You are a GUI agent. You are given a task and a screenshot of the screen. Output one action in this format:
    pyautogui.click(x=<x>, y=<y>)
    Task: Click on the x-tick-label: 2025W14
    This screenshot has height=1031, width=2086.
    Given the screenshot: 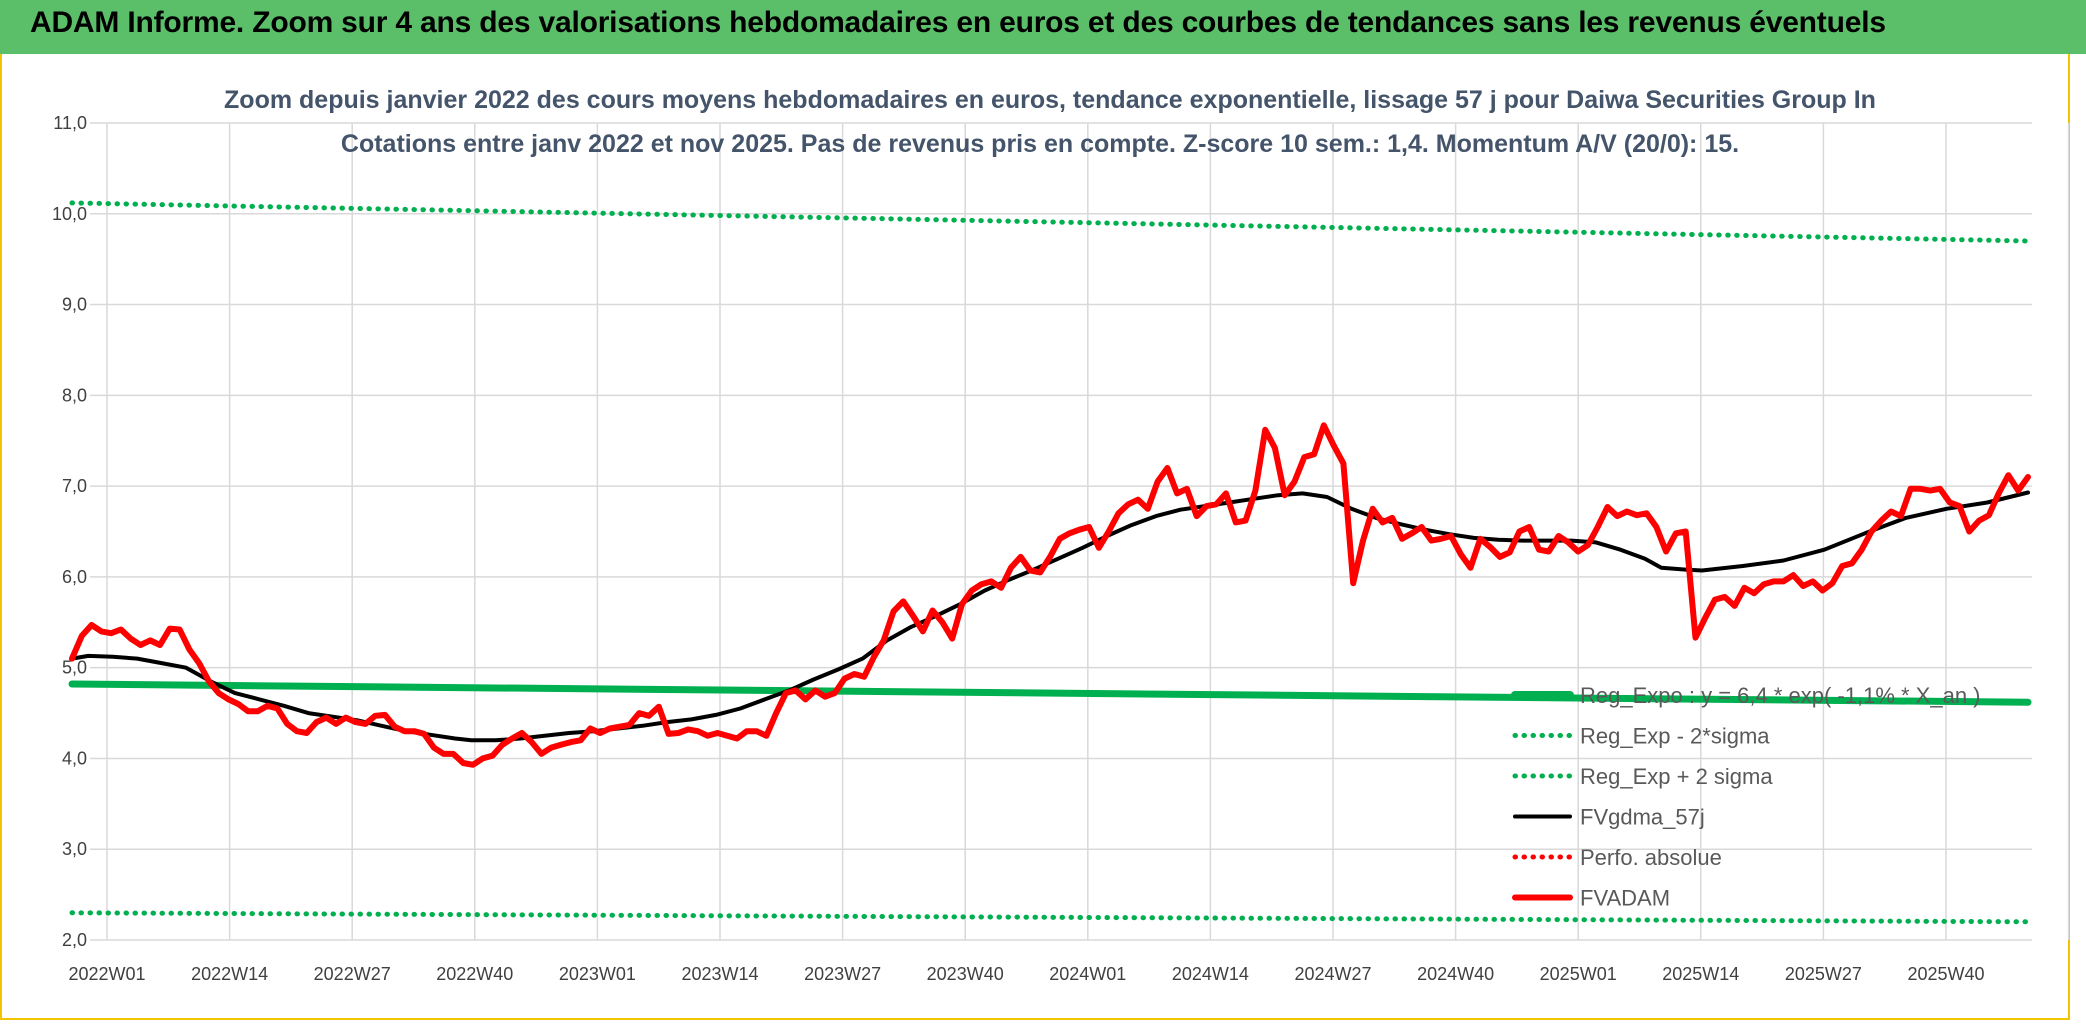 What is the action you would take?
    pyautogui.click(x=1700, y=974)
    